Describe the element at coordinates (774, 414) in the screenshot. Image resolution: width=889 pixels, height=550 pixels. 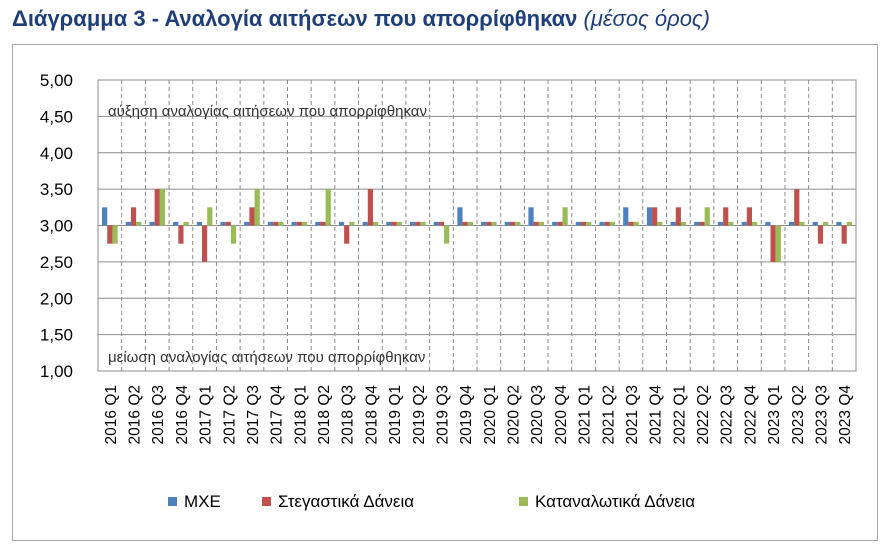
I see `x-tick-label: 2023 Q1` at that location.